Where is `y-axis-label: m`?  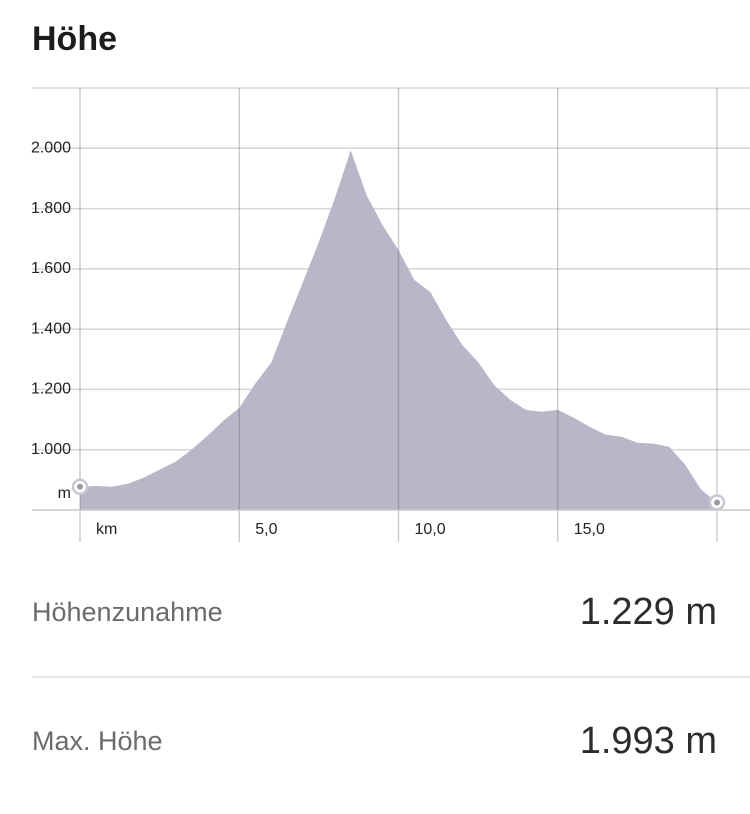
y-axis-label: m is located at coordinates (64, 493).